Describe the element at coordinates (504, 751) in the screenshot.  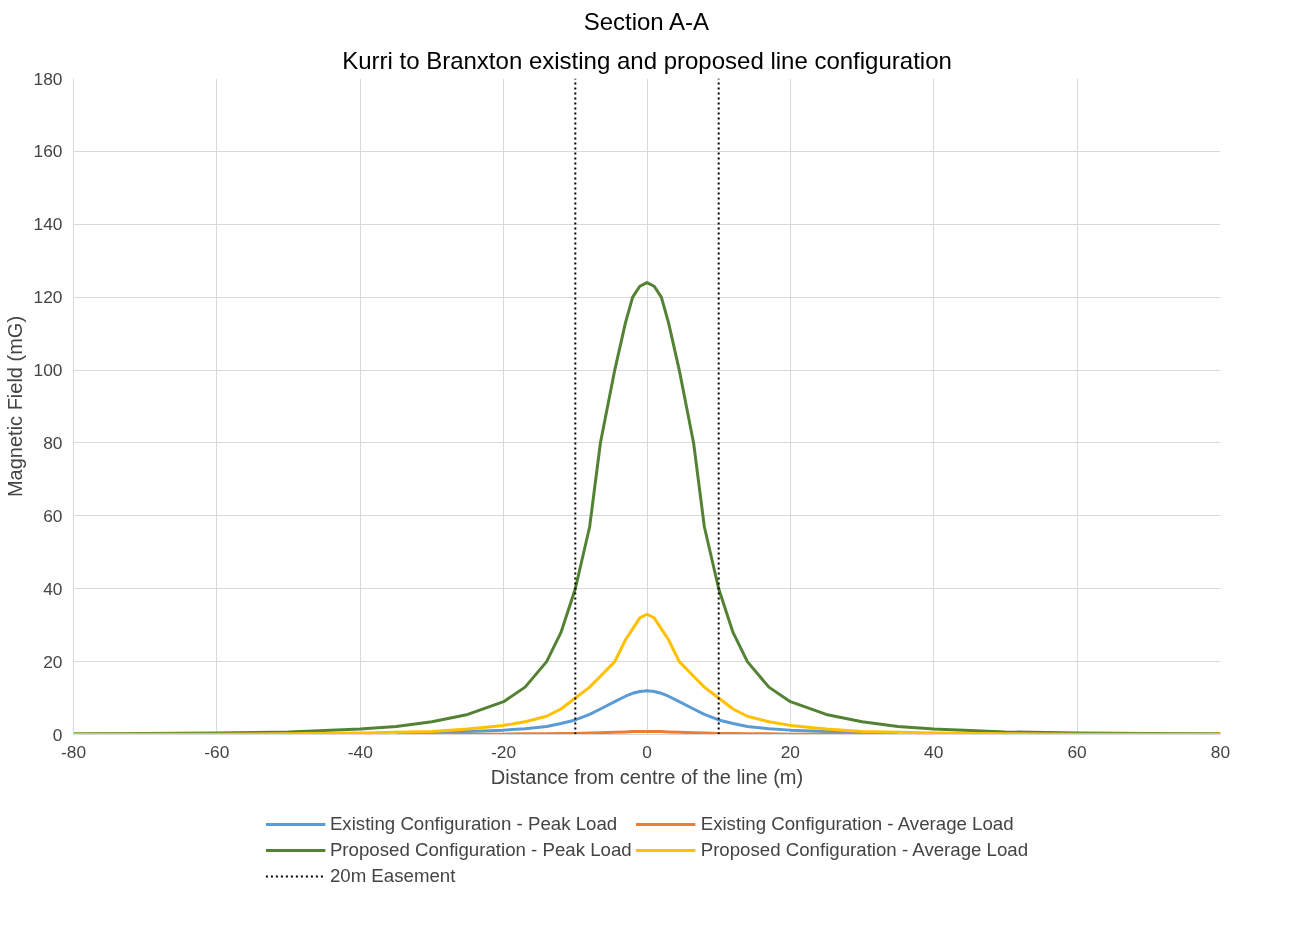
I see `x-tick-label: -20` at that location.